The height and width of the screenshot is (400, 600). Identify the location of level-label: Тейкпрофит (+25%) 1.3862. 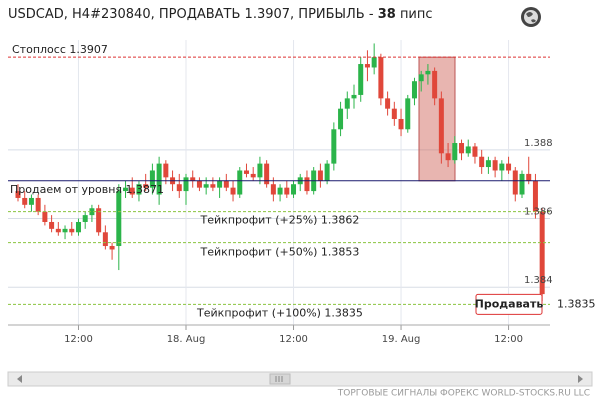
(280, 220).